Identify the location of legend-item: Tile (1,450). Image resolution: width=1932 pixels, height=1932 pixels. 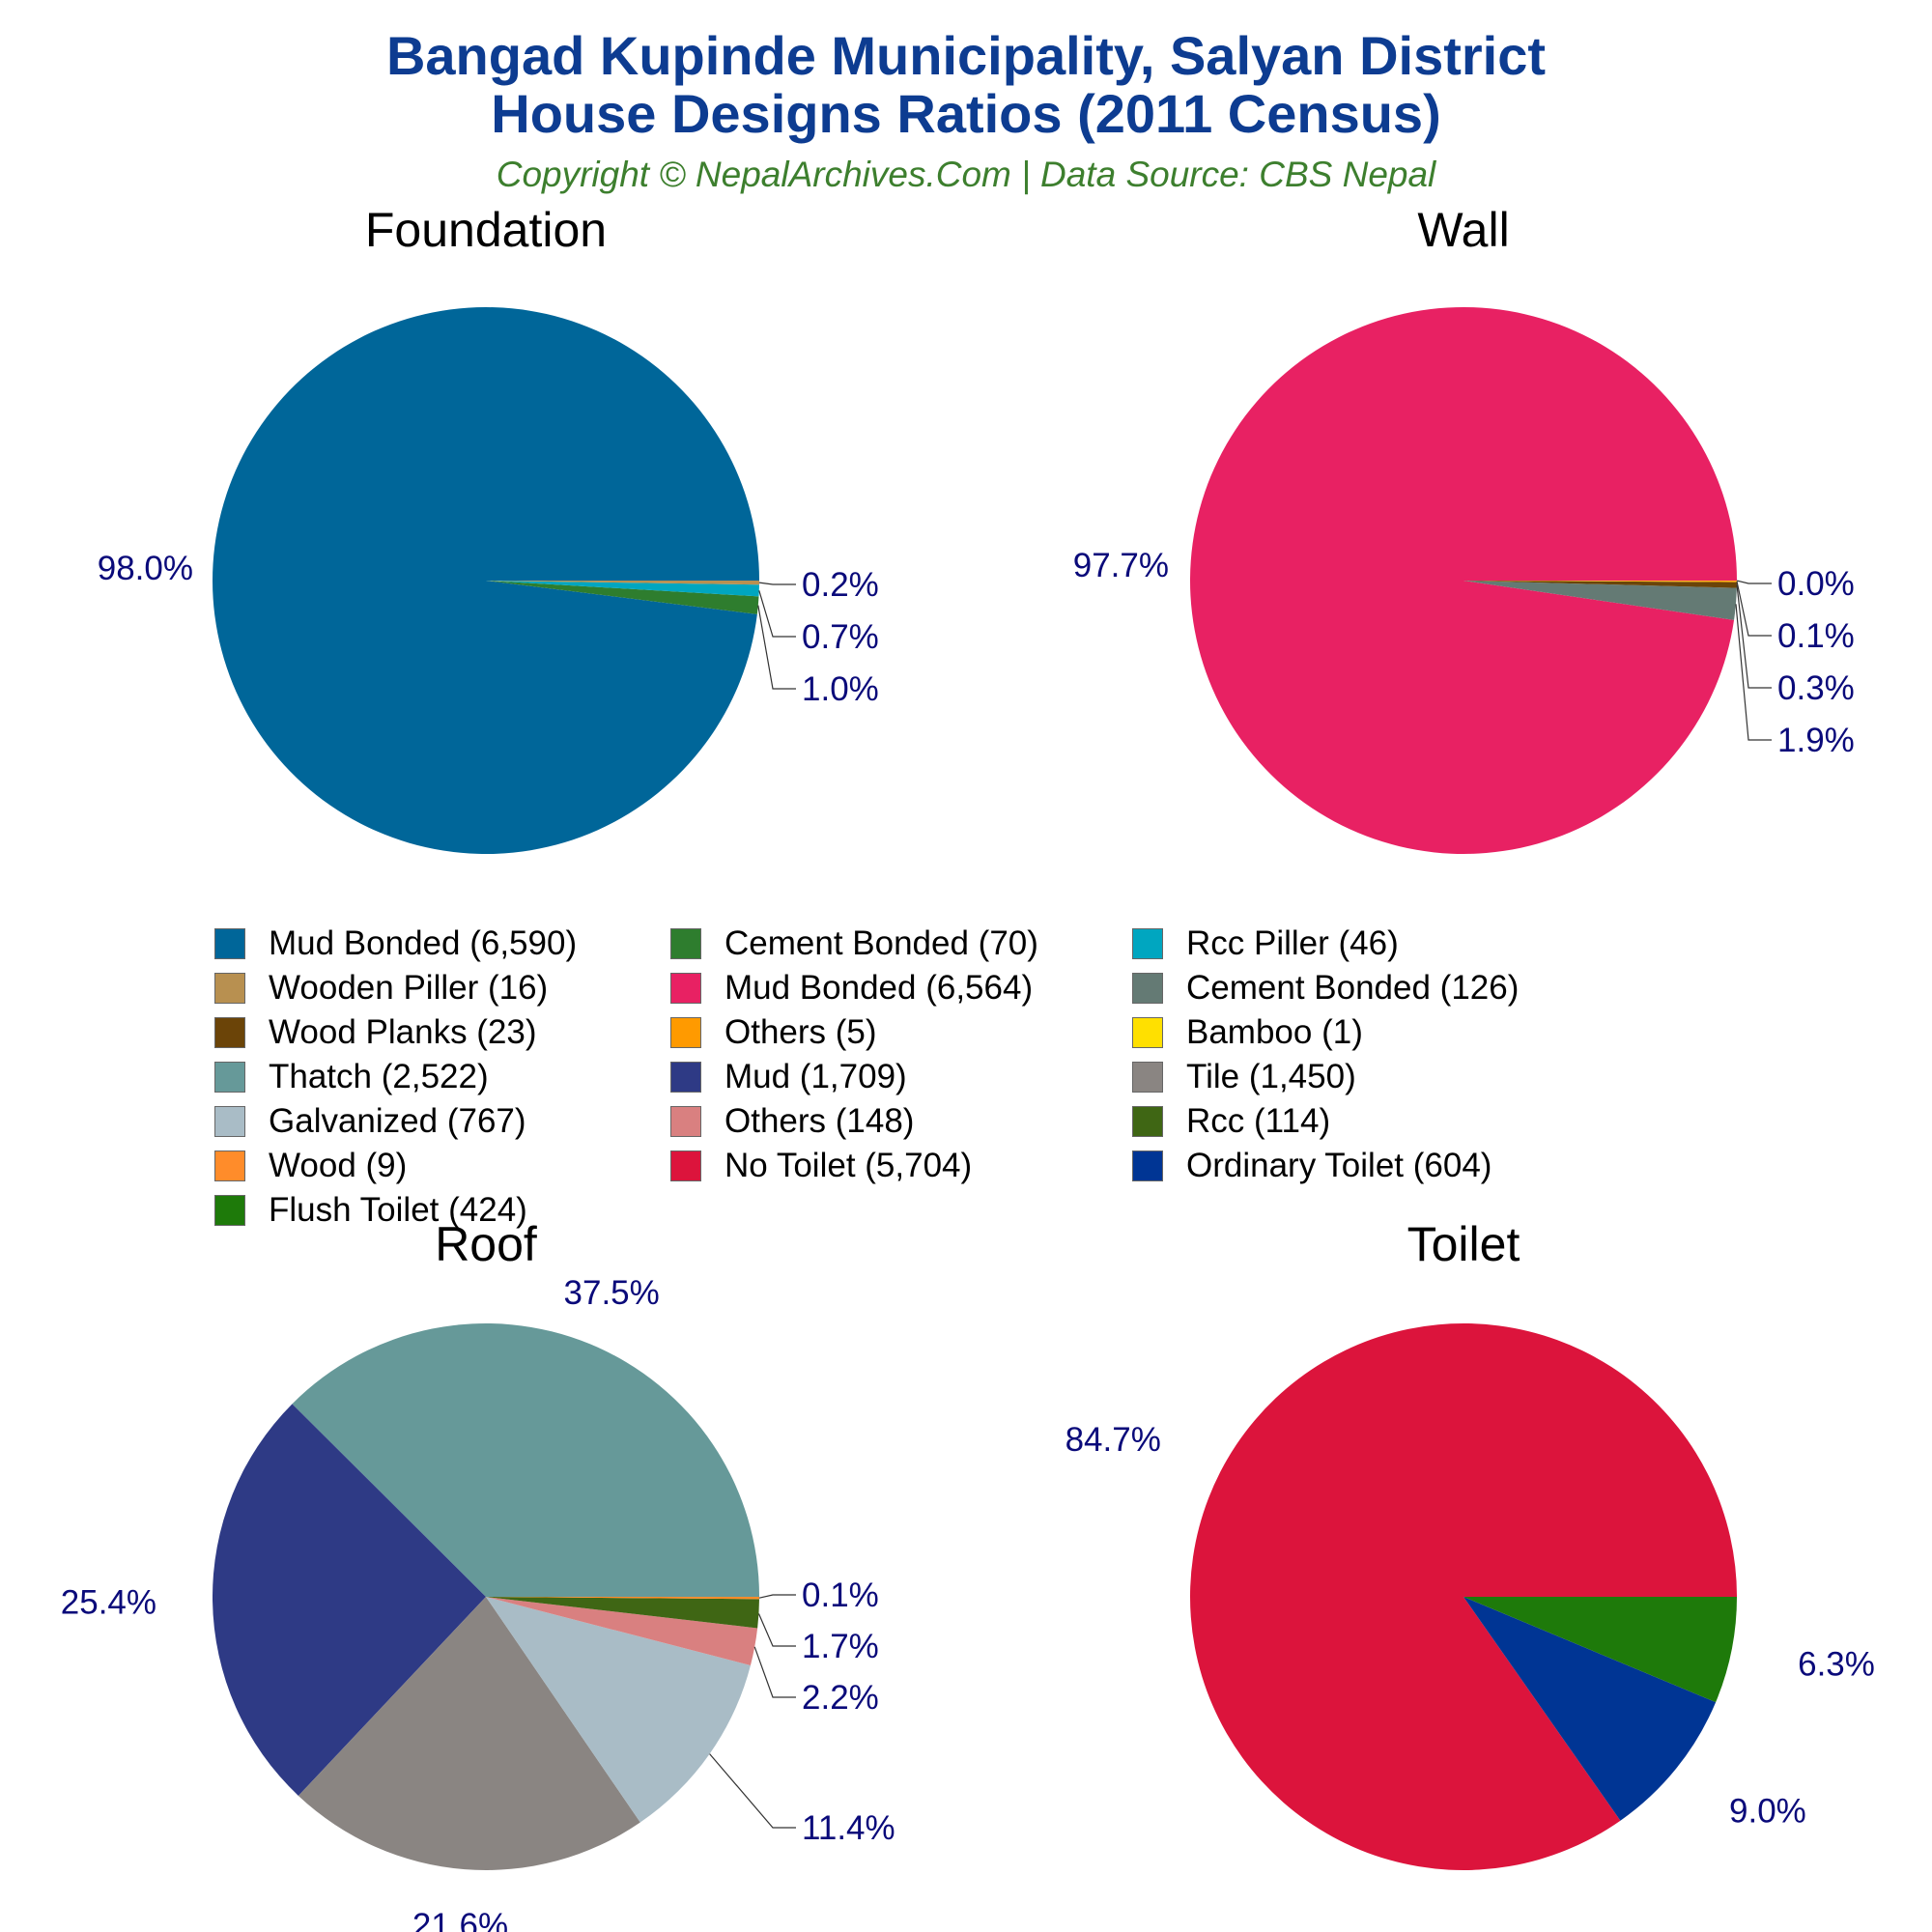
(1244, 1077).